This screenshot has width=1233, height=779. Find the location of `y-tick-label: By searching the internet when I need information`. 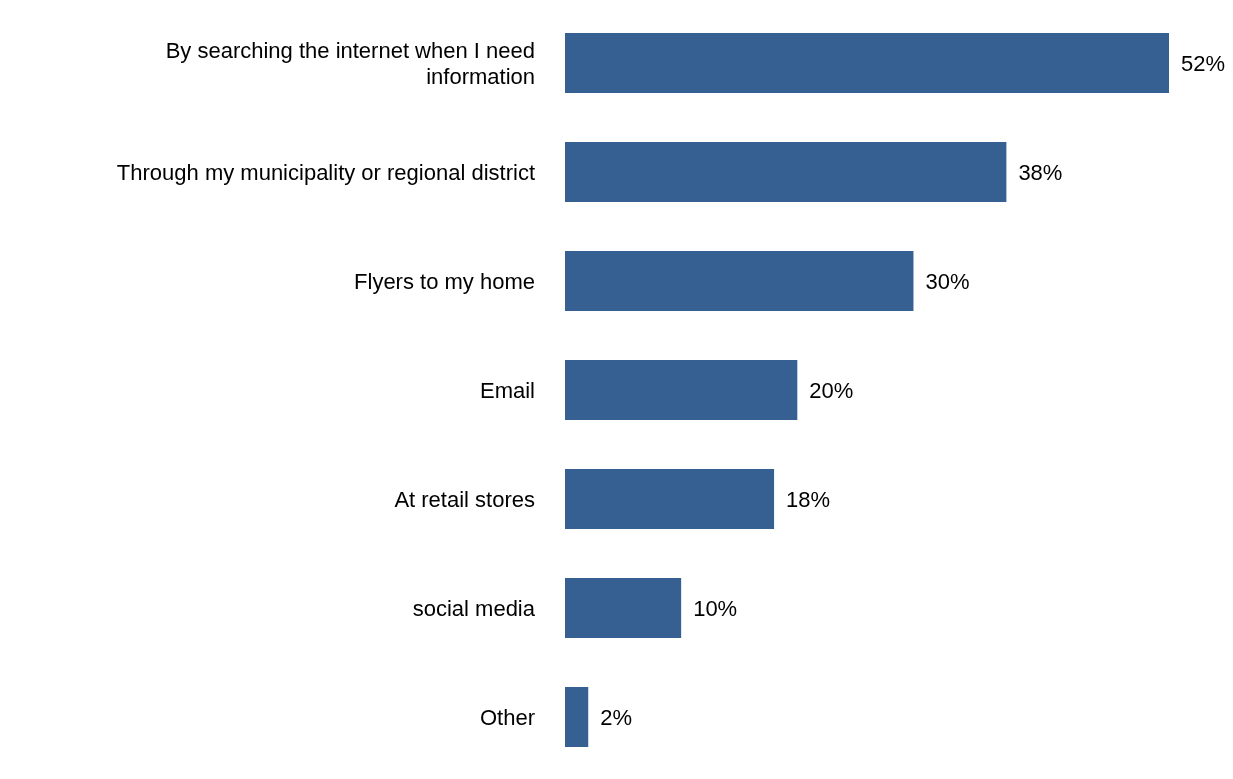

y-tick-label: By searching the internet when I need information is located at coordinates (350, 62).